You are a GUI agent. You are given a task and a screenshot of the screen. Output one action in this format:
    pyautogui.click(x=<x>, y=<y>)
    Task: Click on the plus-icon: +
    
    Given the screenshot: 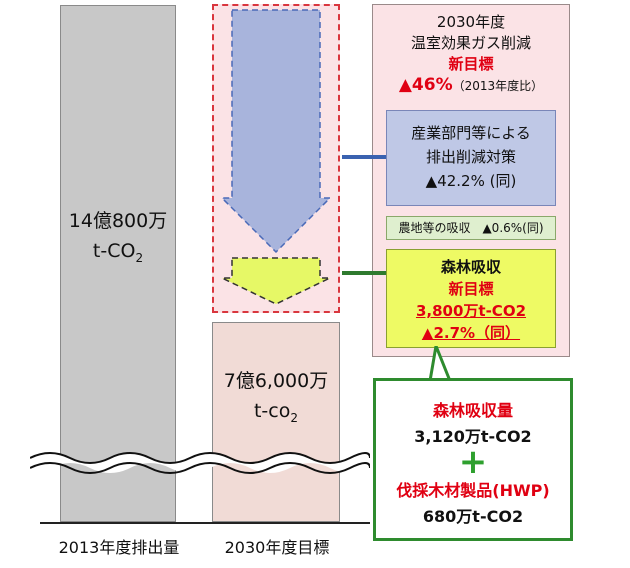 What is the action you would take?
    pyautogui.click(x=473, y=462)
    